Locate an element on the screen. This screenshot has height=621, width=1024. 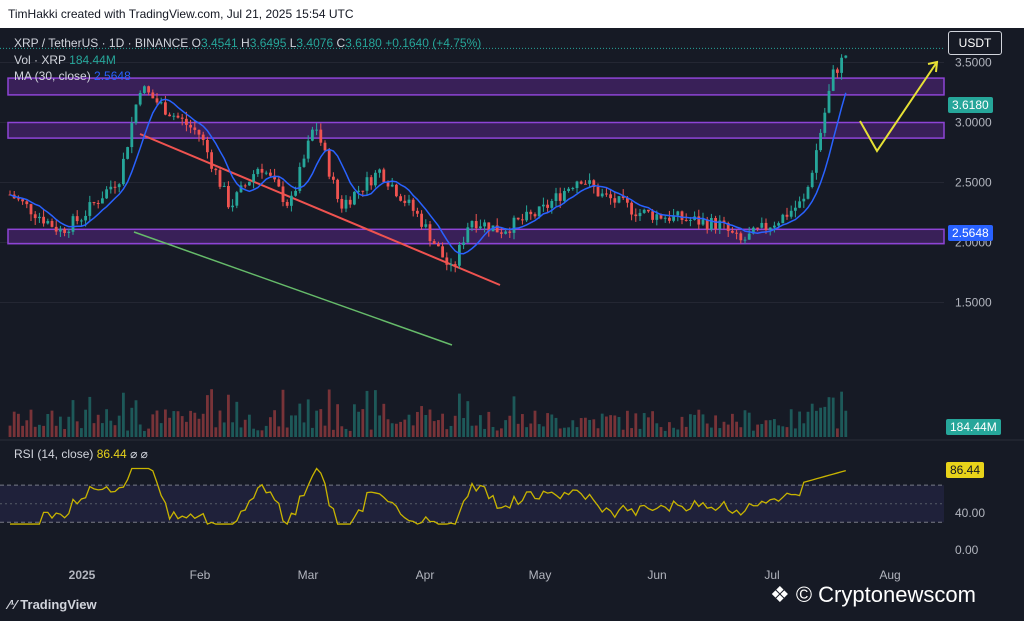
rsi-value: 86.44 is located at coordinates (111, 454).